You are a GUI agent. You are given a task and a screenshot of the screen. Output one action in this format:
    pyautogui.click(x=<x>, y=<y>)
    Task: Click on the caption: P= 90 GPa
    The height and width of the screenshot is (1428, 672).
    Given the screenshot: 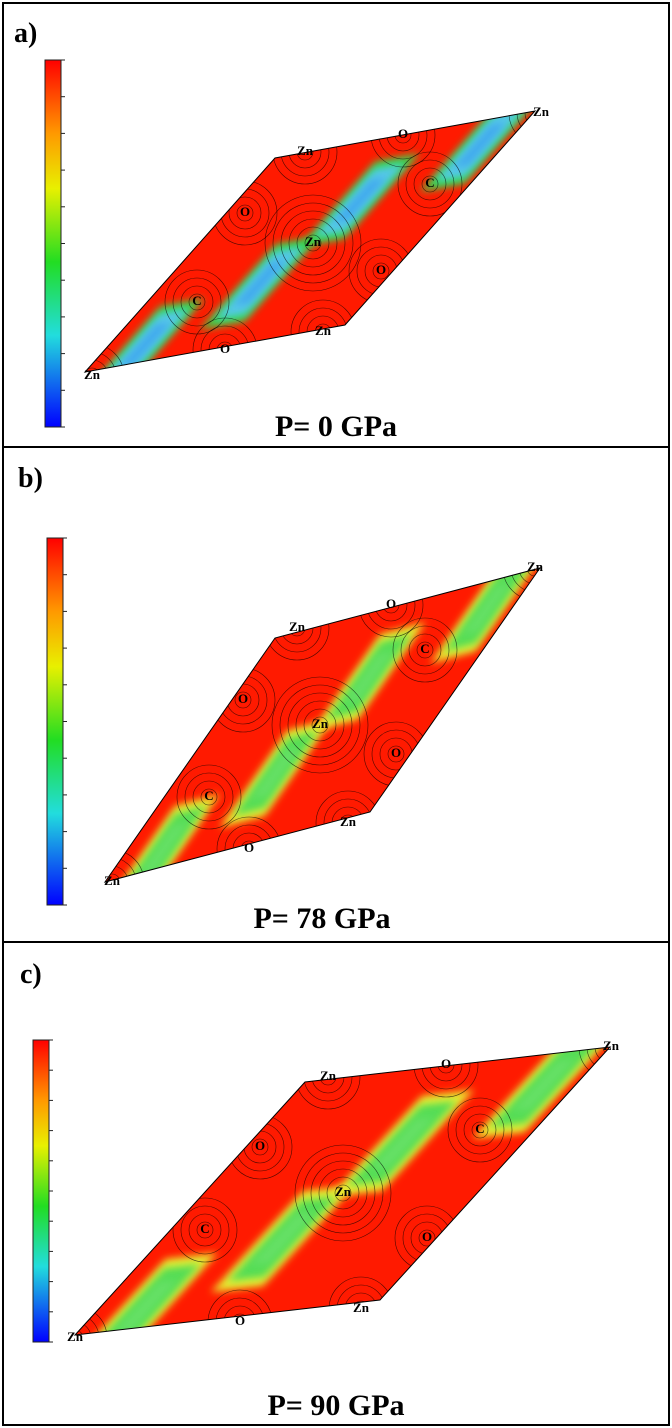 What is the action you would take?
    pyautogui.click(x=335, y=1405)
    